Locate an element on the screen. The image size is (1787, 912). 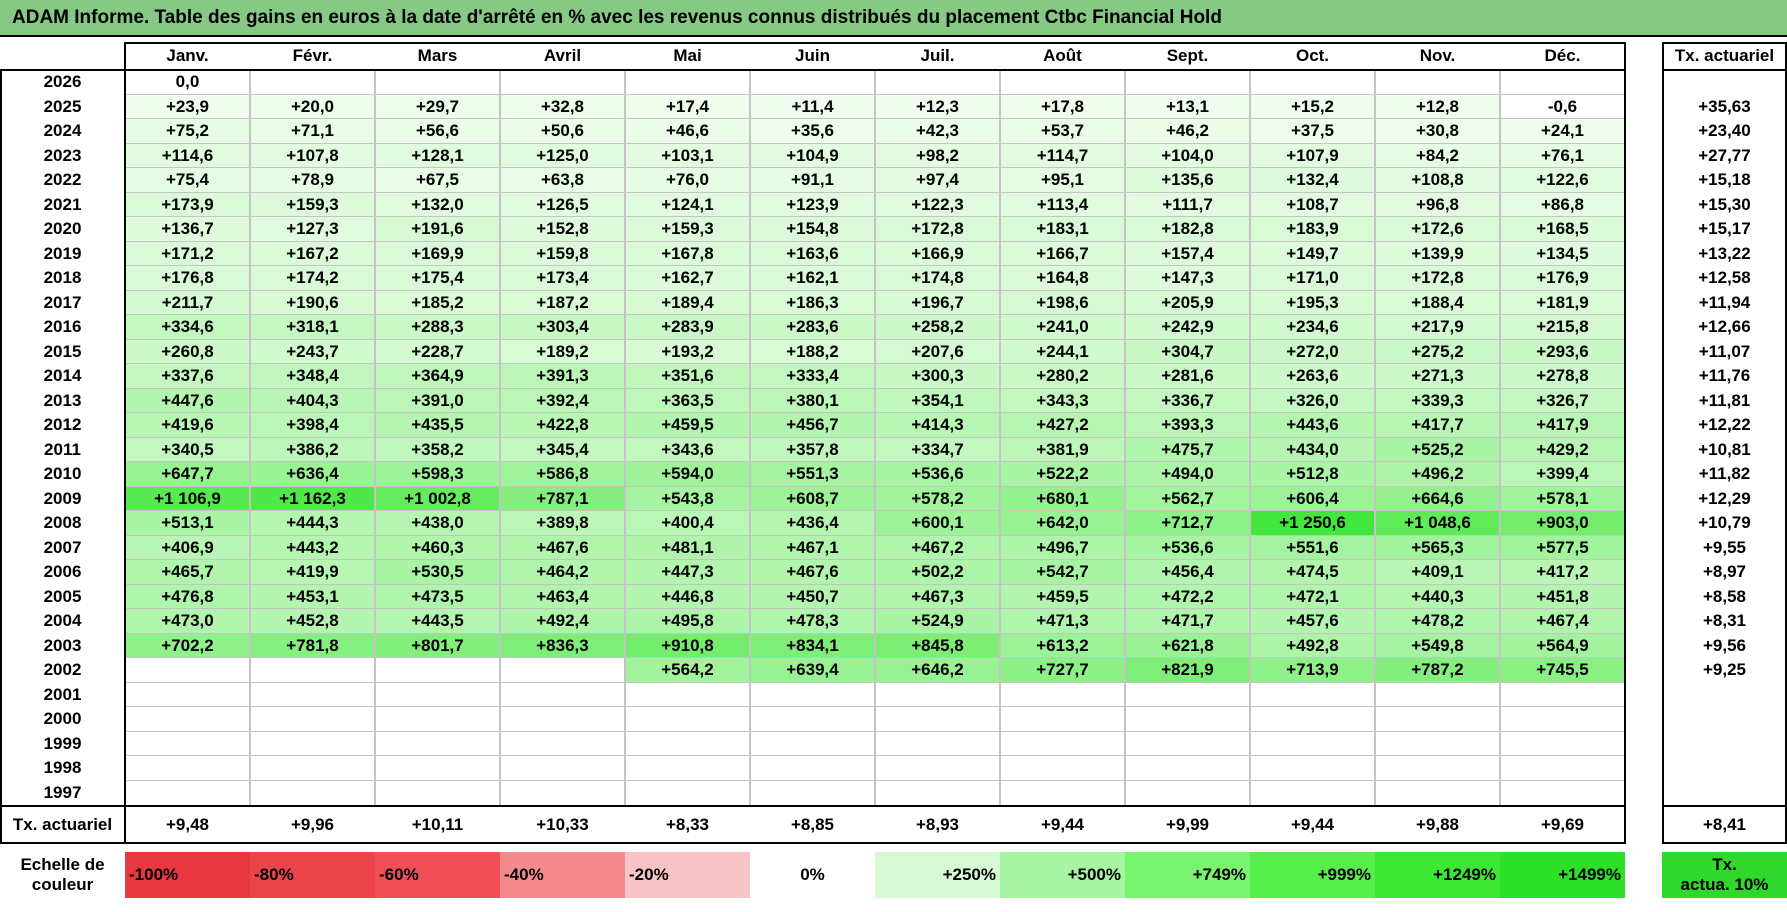
value-cell: +190,6 is located at coordinates (312, 302).